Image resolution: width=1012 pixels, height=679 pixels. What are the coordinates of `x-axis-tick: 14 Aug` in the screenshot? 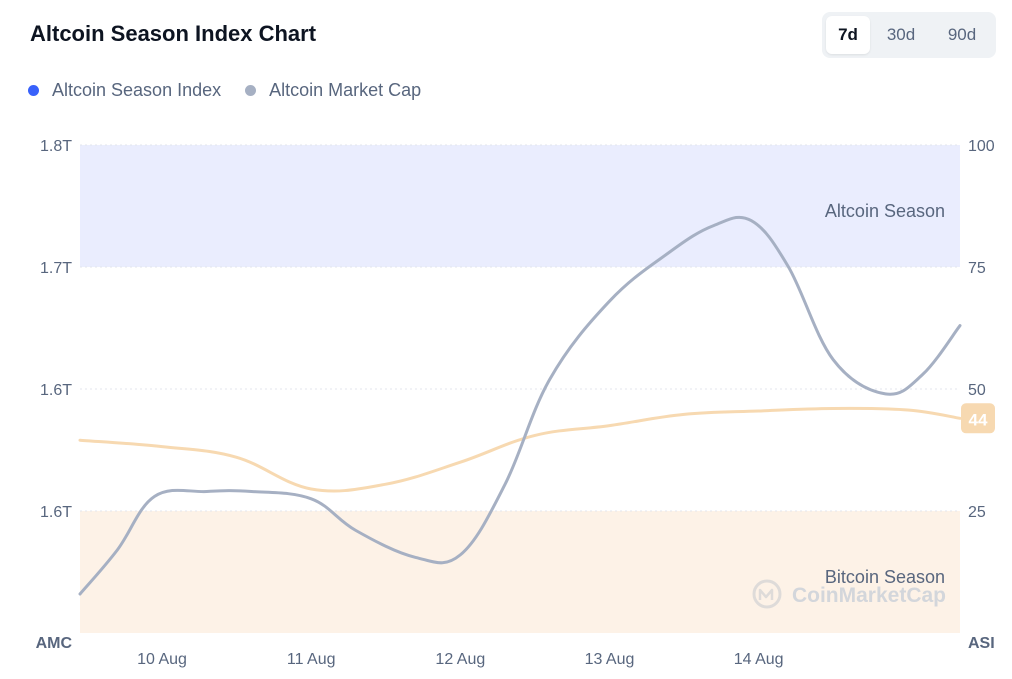 It's located at (759, 659).